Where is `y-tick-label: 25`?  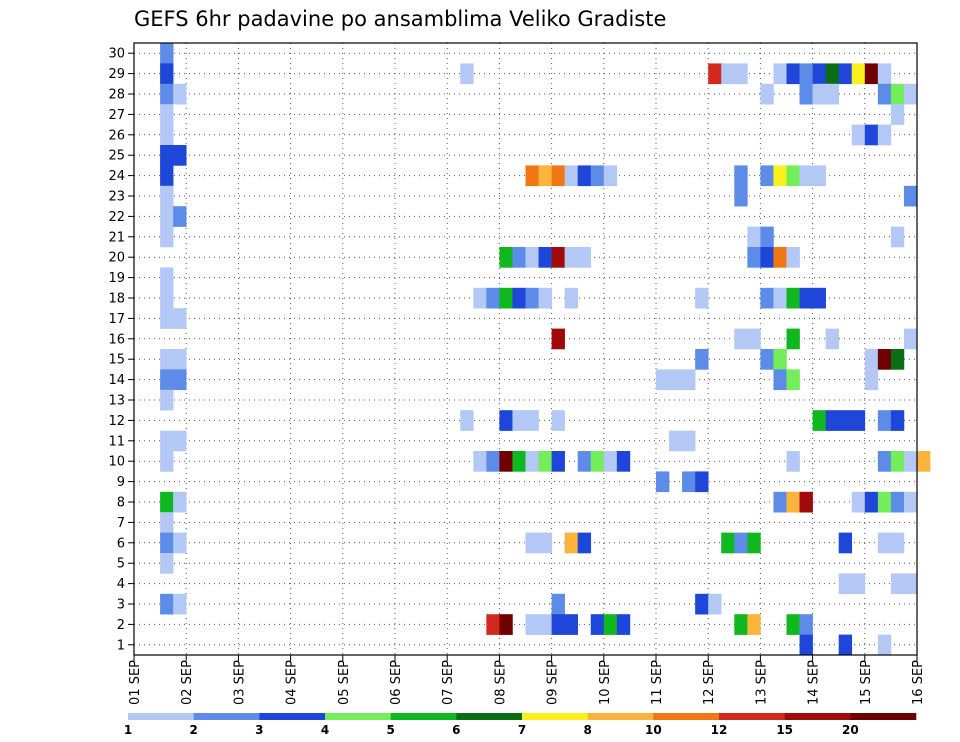 y-tick-label: 25 is located at coordinates (116, 156).